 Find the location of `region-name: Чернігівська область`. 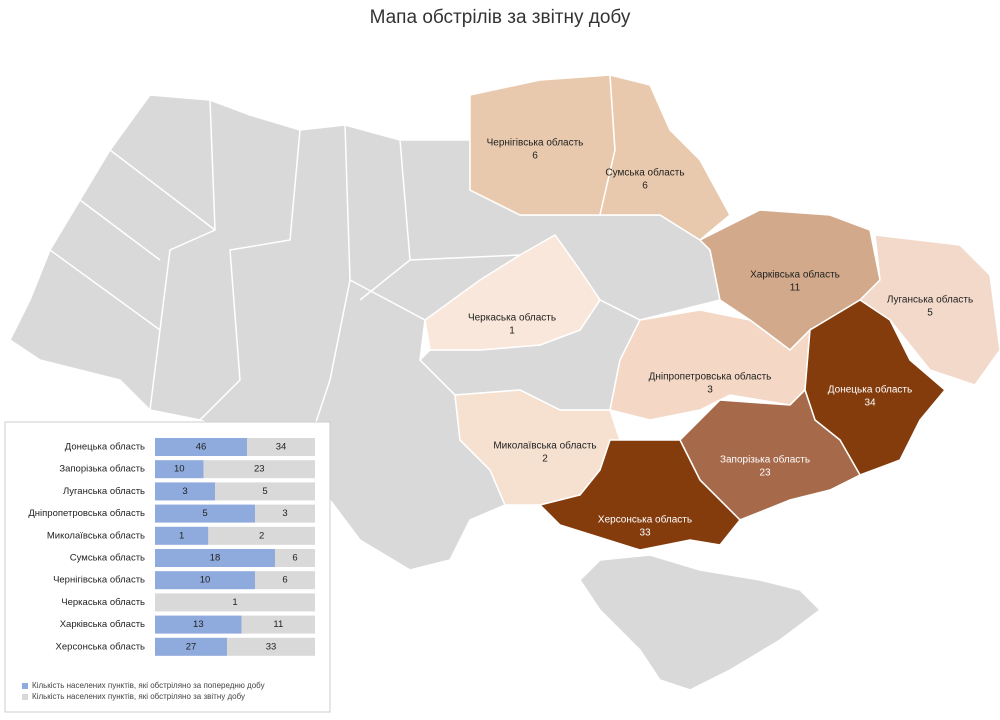

region-name: Чернігівська область is located at coordinates (535, 143).